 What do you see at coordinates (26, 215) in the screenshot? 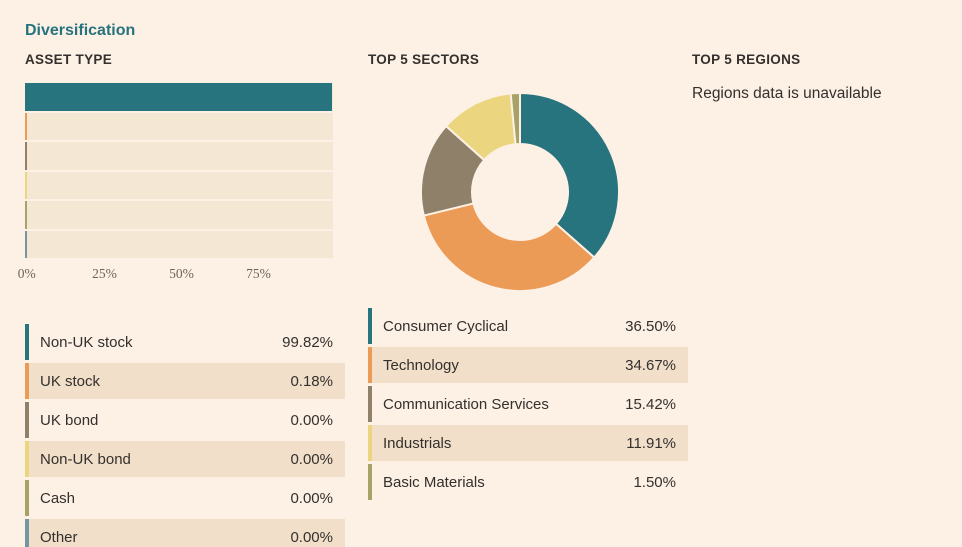
I see `bar-fill-cash` at bounding box center [26, 215].